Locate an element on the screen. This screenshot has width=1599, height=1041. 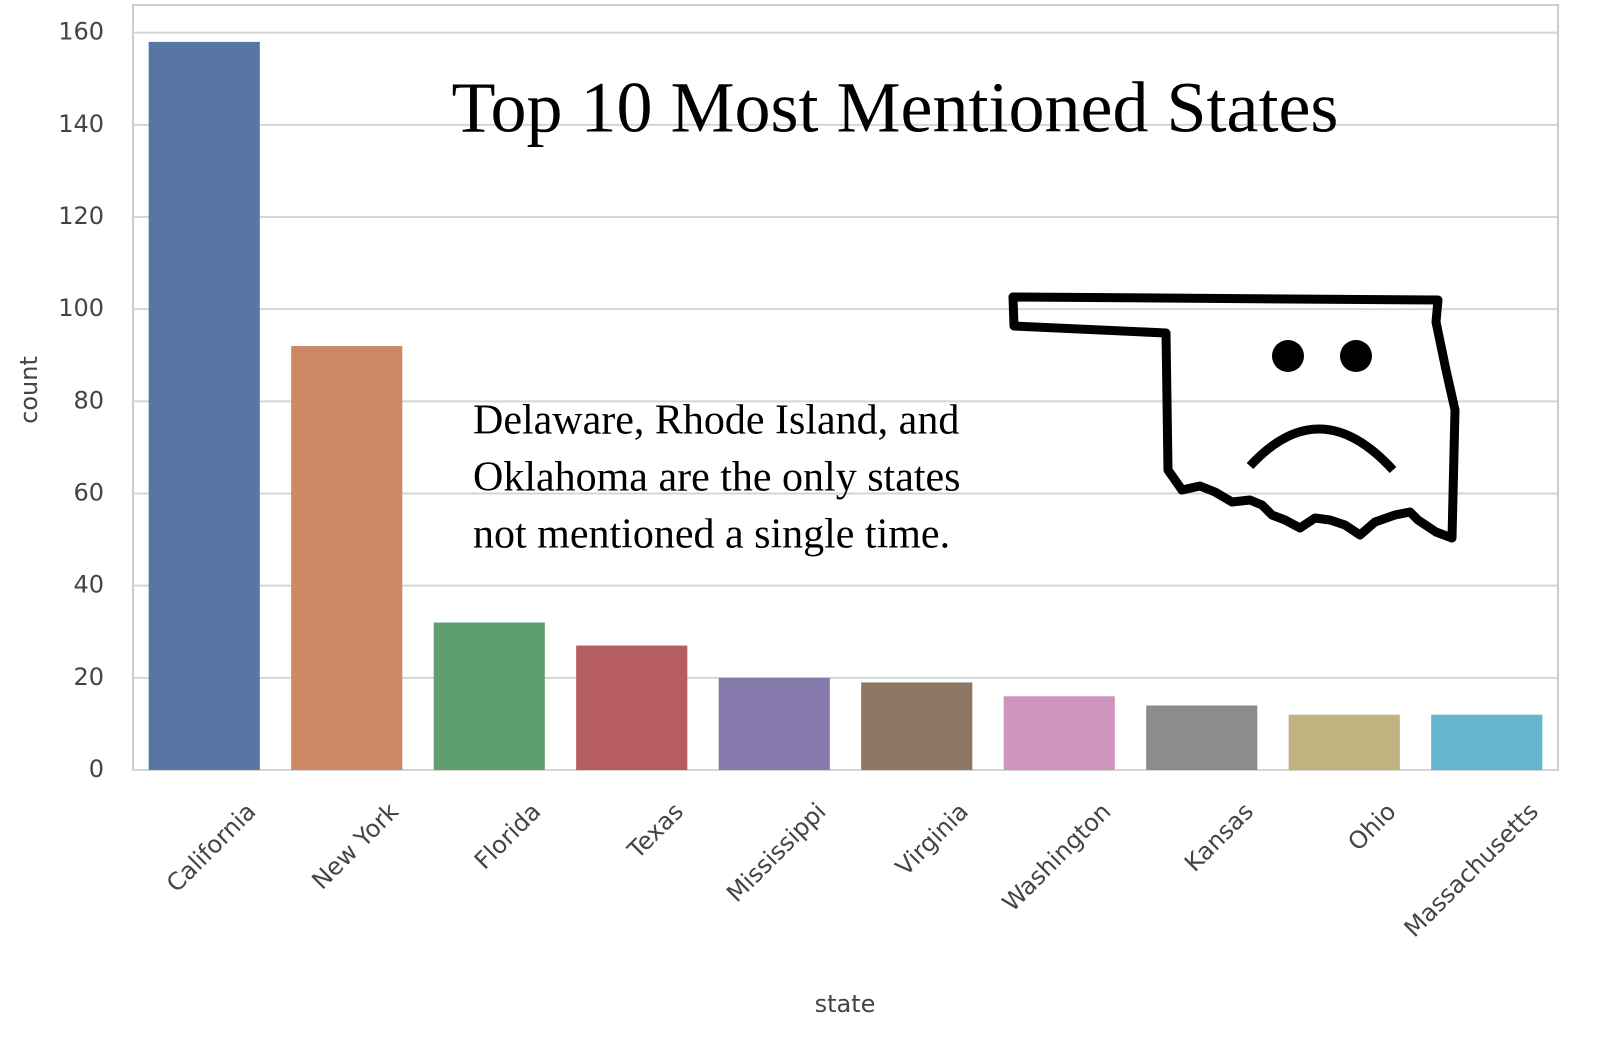
y-axis-label: count is located at coordinates (29, 390).